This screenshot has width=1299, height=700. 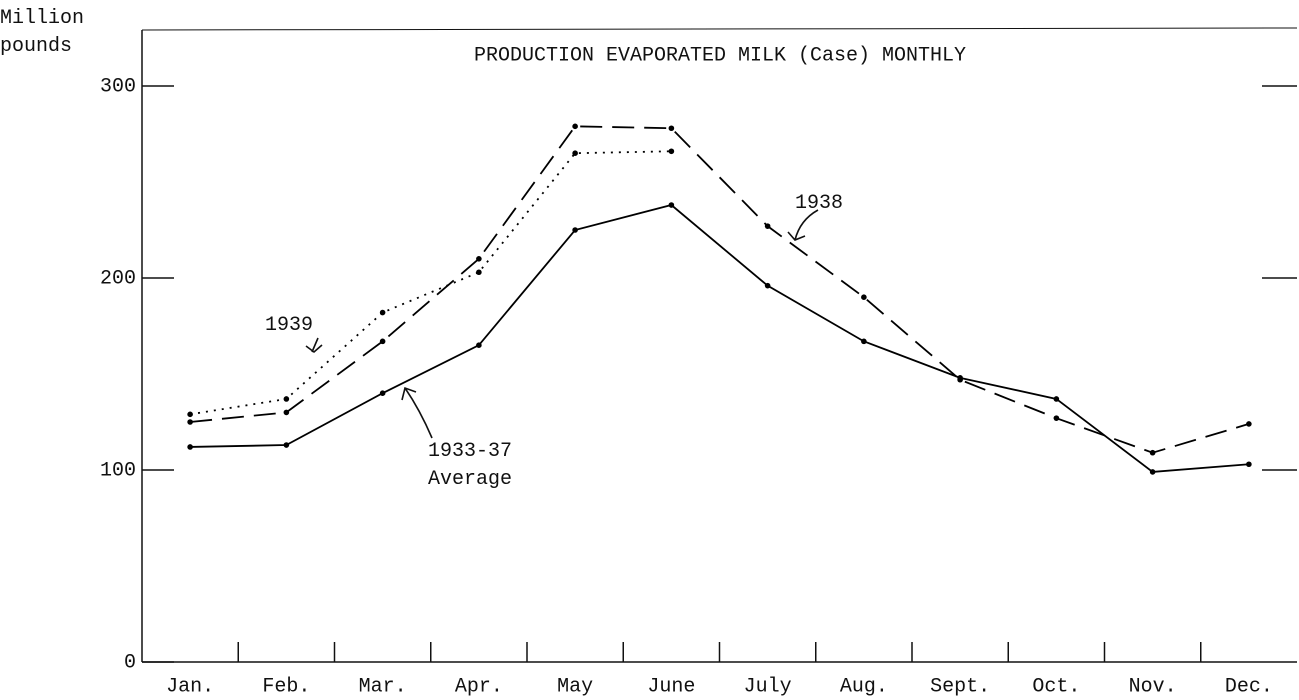 I want to click on x-tick-label: July, so click(x=768, y=686).